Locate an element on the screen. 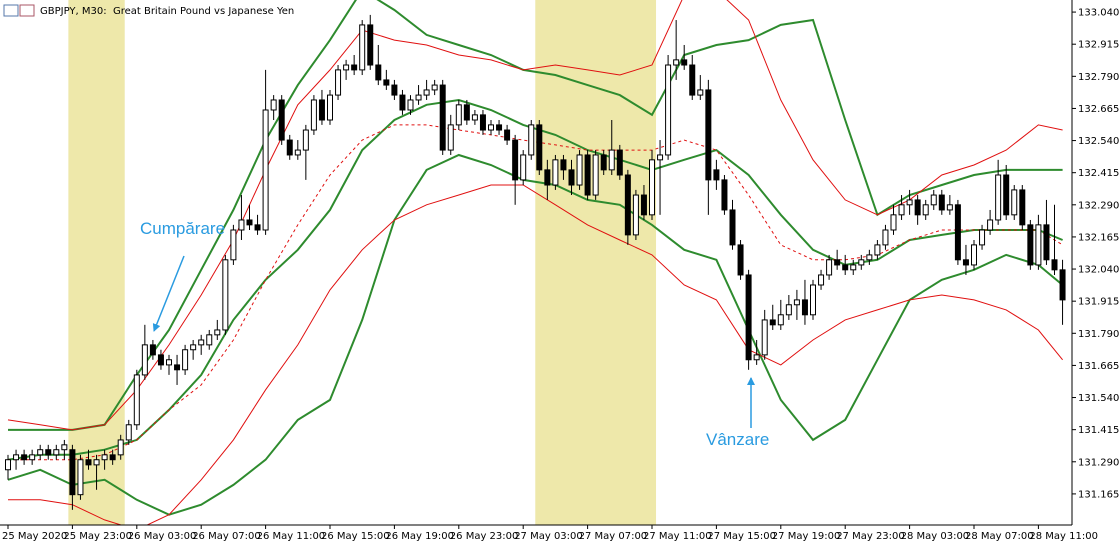 The width and height of the screenshot is (1120, 545). x-tick-label: 26 May 03:00 is located at coordinates (162, 536).